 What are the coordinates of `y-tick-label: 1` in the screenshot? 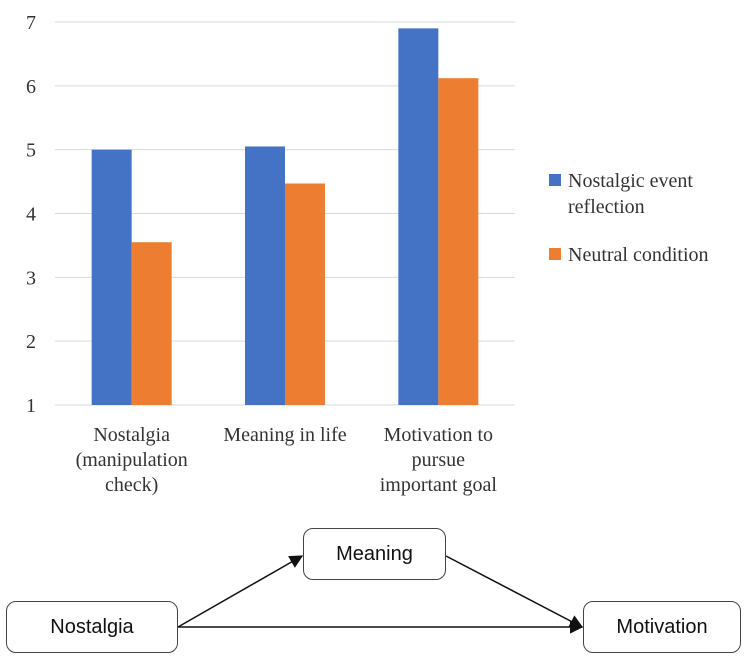 It's located at (31, 406).